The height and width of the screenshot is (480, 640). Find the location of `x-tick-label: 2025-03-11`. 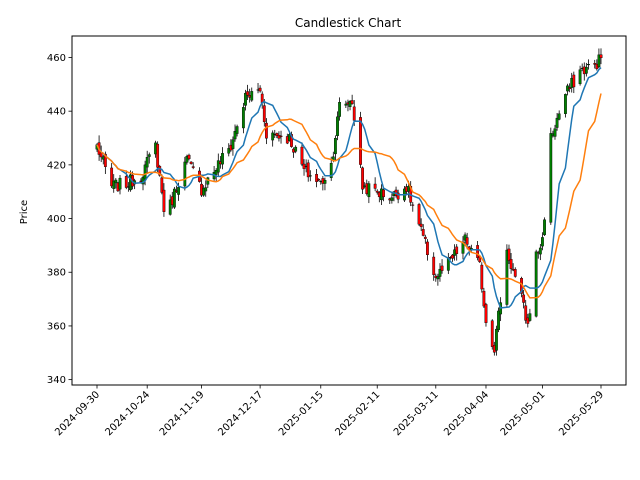

x-tick-label: 2025-03-11 is located at coordinates (416, 413).